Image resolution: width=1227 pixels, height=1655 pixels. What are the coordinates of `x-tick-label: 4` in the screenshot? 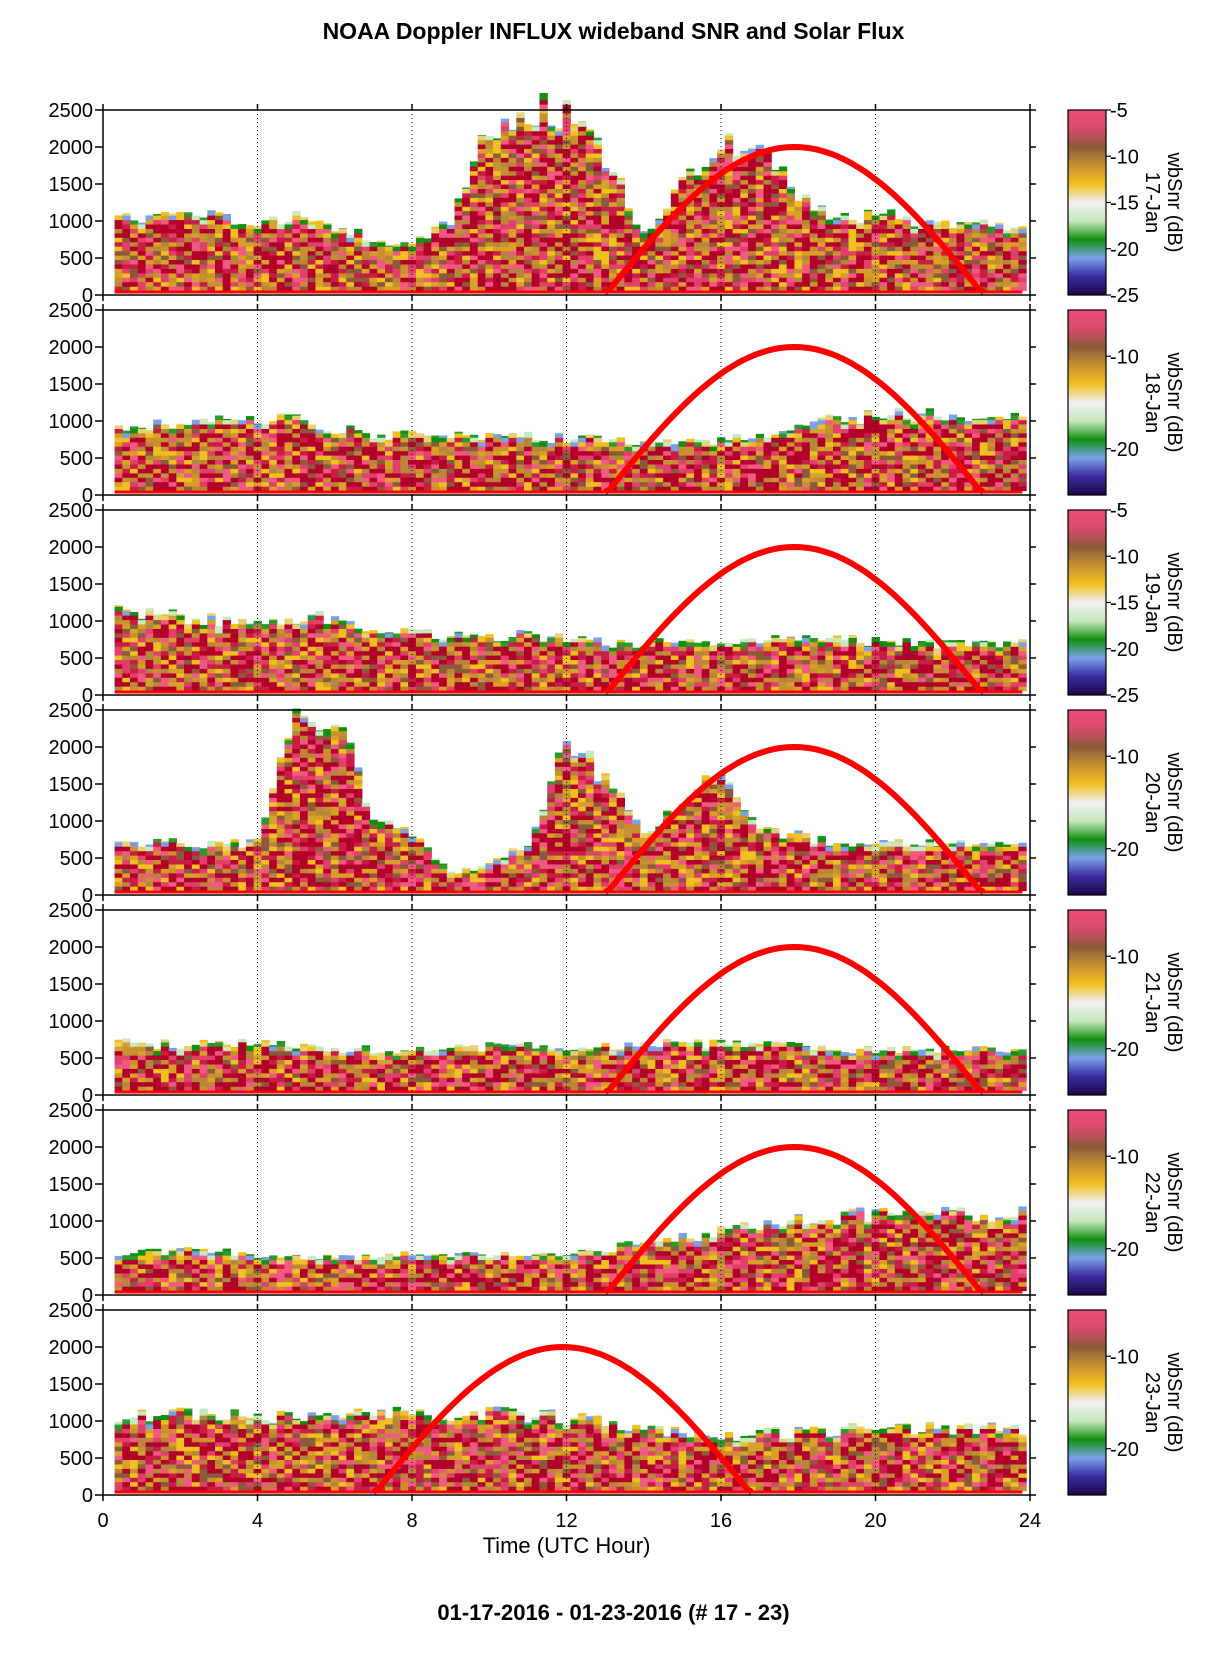 It's located at (257, 1521).